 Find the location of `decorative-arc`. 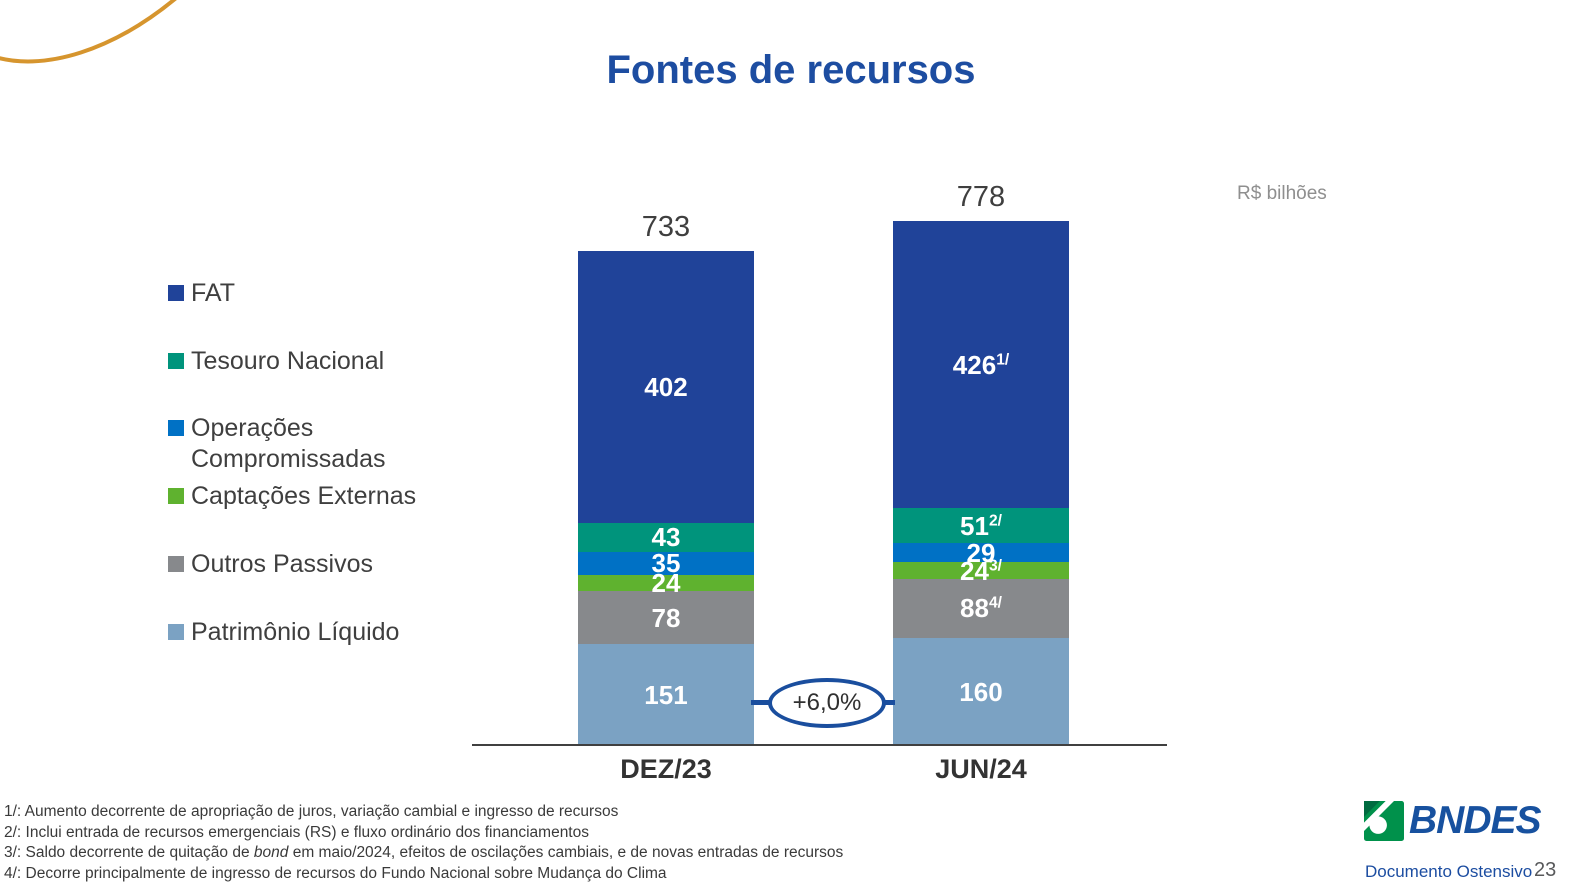

decorative-arc is located at coordinates (88, 32).